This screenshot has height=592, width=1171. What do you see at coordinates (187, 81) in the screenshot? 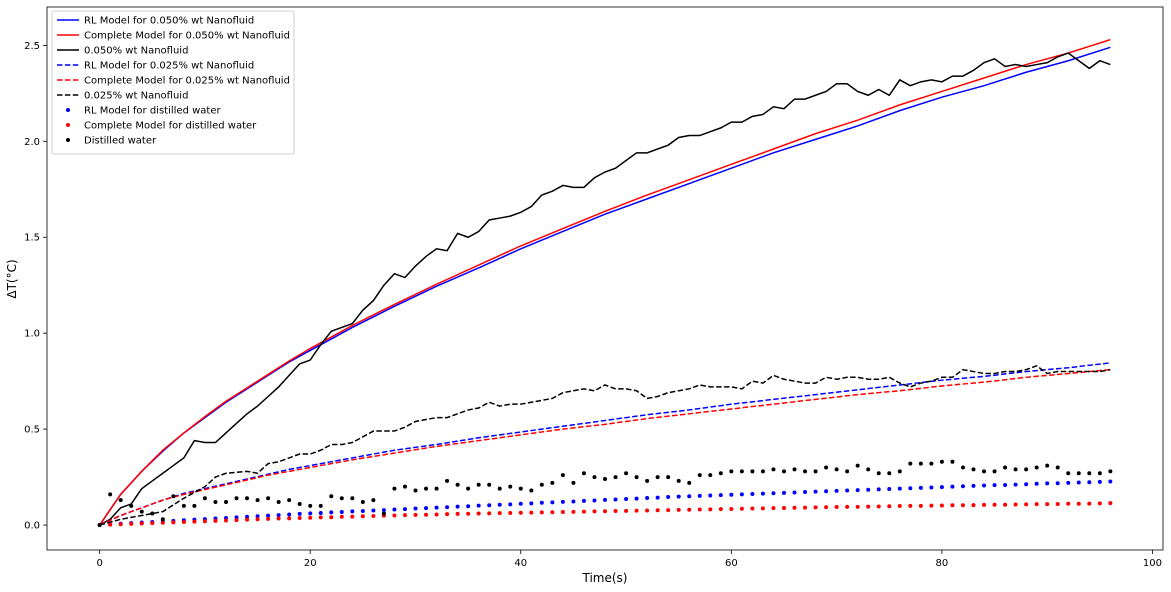
I see `legend-item-4-label: Complete Model for 0.025% wt Nanofluid` at bounding box center [187, 81].